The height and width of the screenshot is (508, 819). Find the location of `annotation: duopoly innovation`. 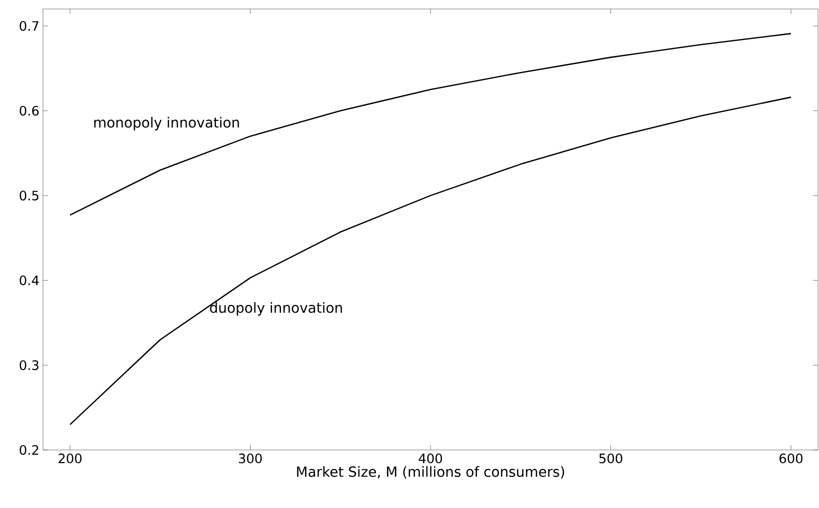

annotation: duopoly innovation is located at coordinates (276, 309).